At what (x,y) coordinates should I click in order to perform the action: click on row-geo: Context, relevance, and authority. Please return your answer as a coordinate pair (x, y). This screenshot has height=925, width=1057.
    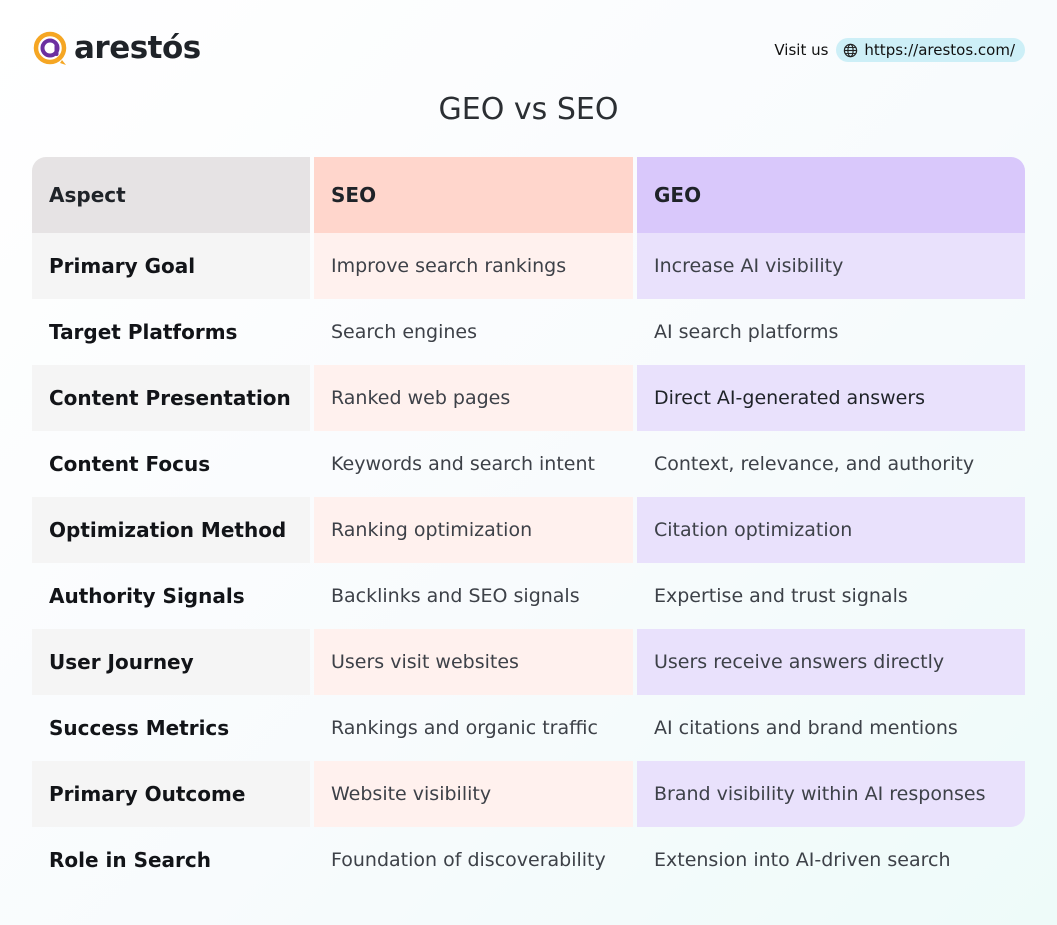
    Looking at the image, I should click on (814, 464).